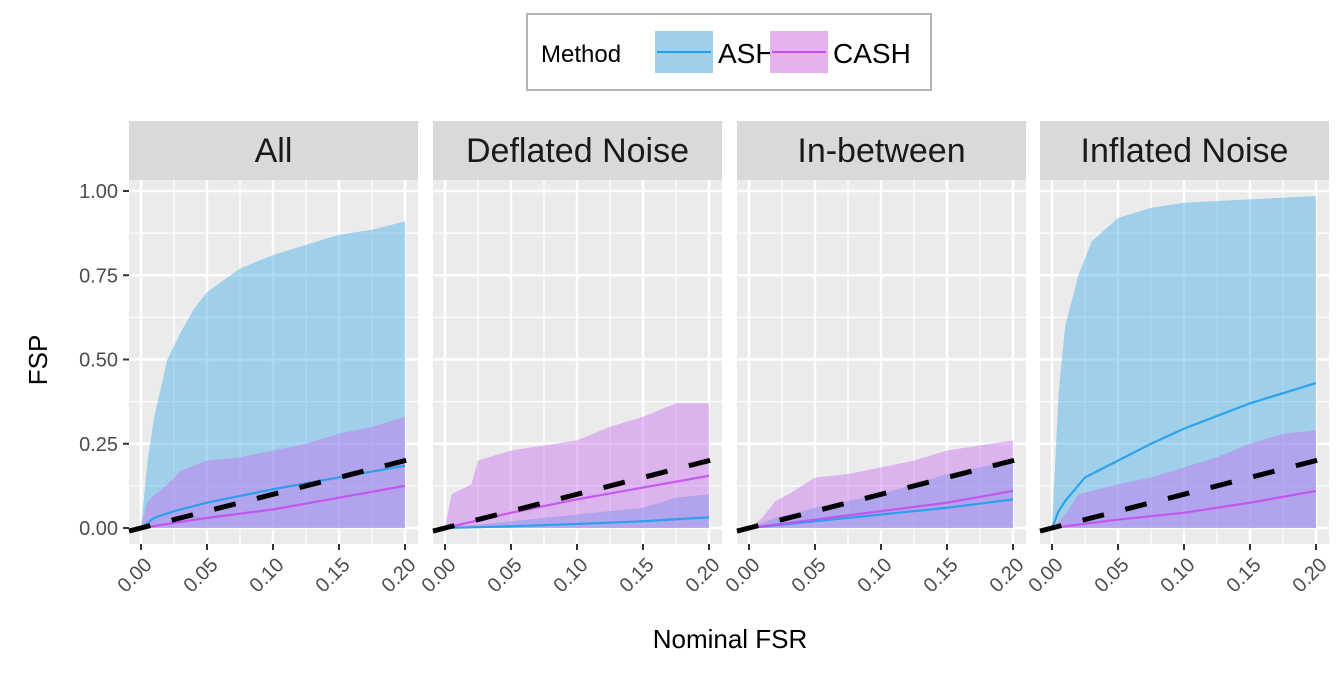 This screenshot has height=677, width=1344. I want to click on legend-label-ash: ASH, so click(747, 53).